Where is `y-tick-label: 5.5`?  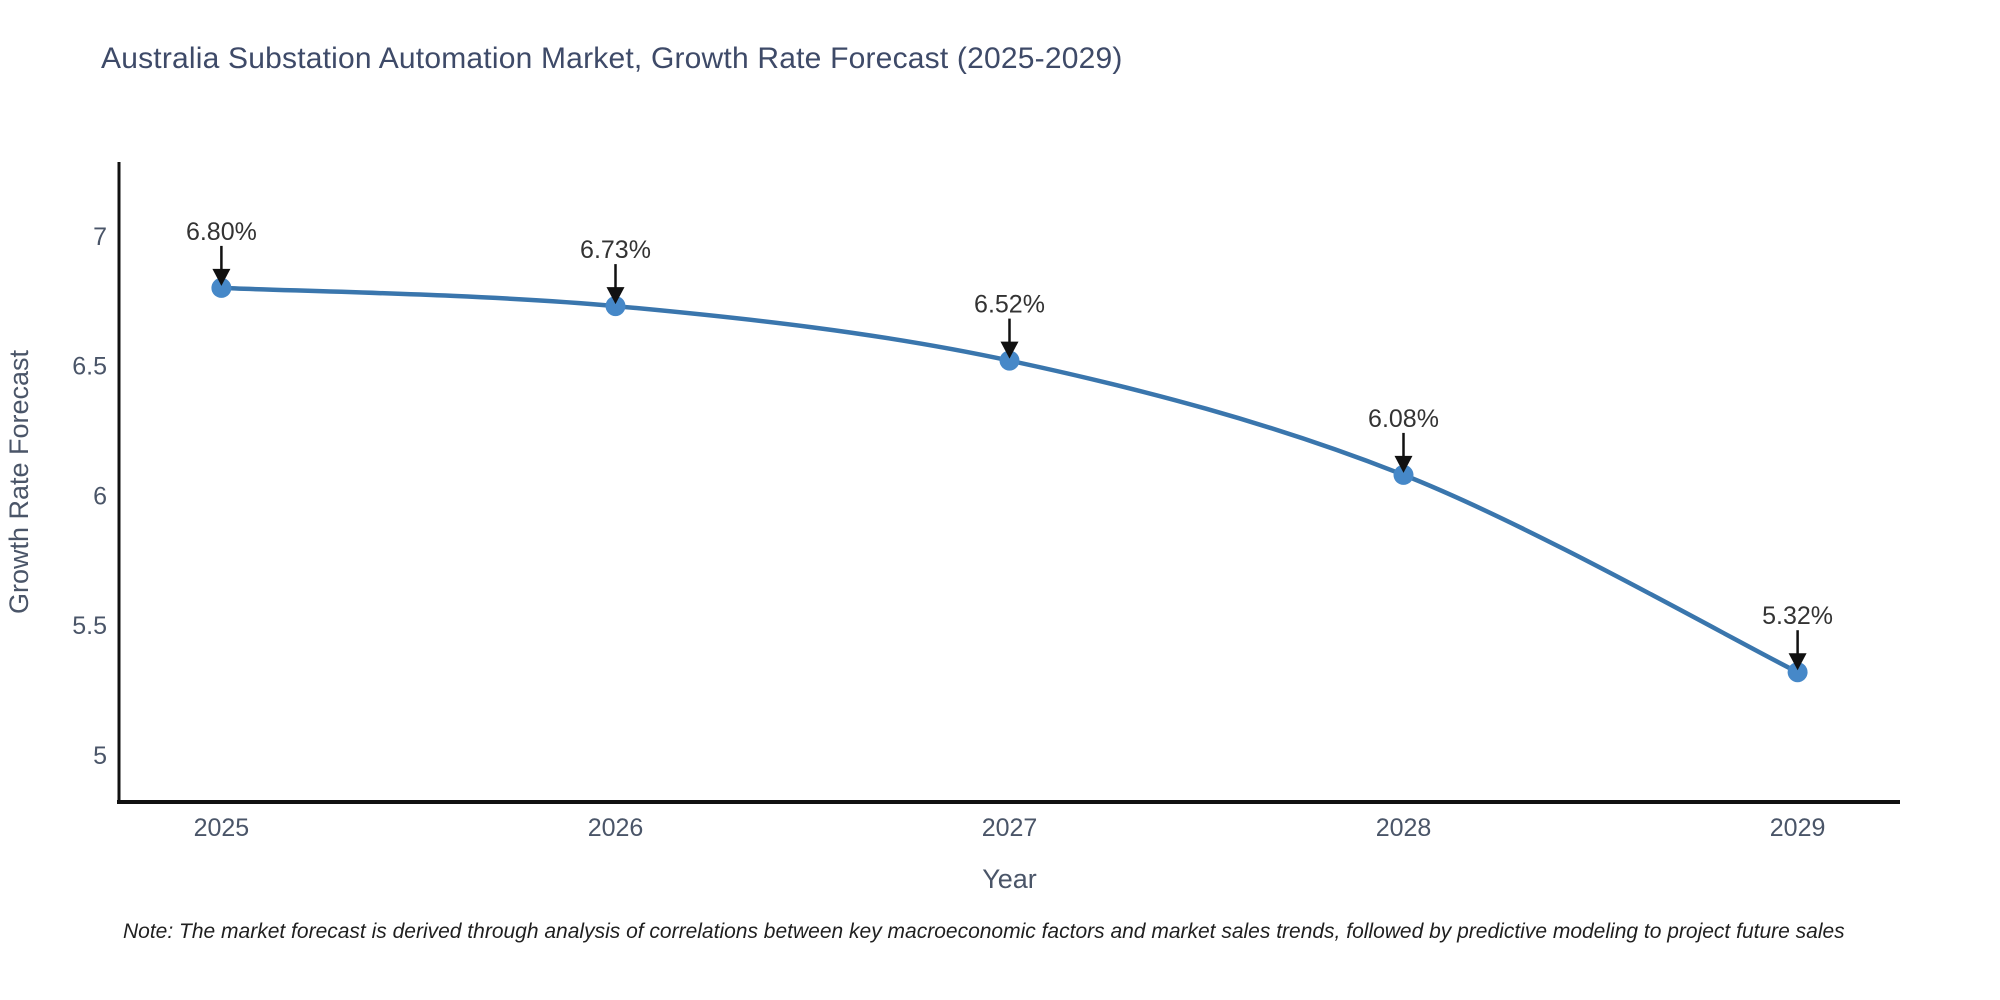
y-tick-label: 5.5 is located at coordinates (89, 626).